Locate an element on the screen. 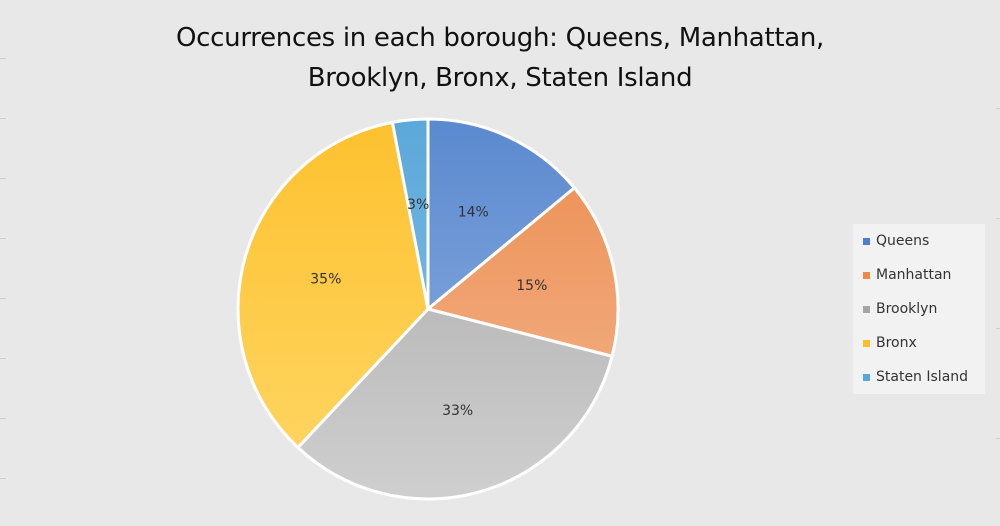  legend-item-brooklyn: Brooklyn is located at coordinates (919, 314).